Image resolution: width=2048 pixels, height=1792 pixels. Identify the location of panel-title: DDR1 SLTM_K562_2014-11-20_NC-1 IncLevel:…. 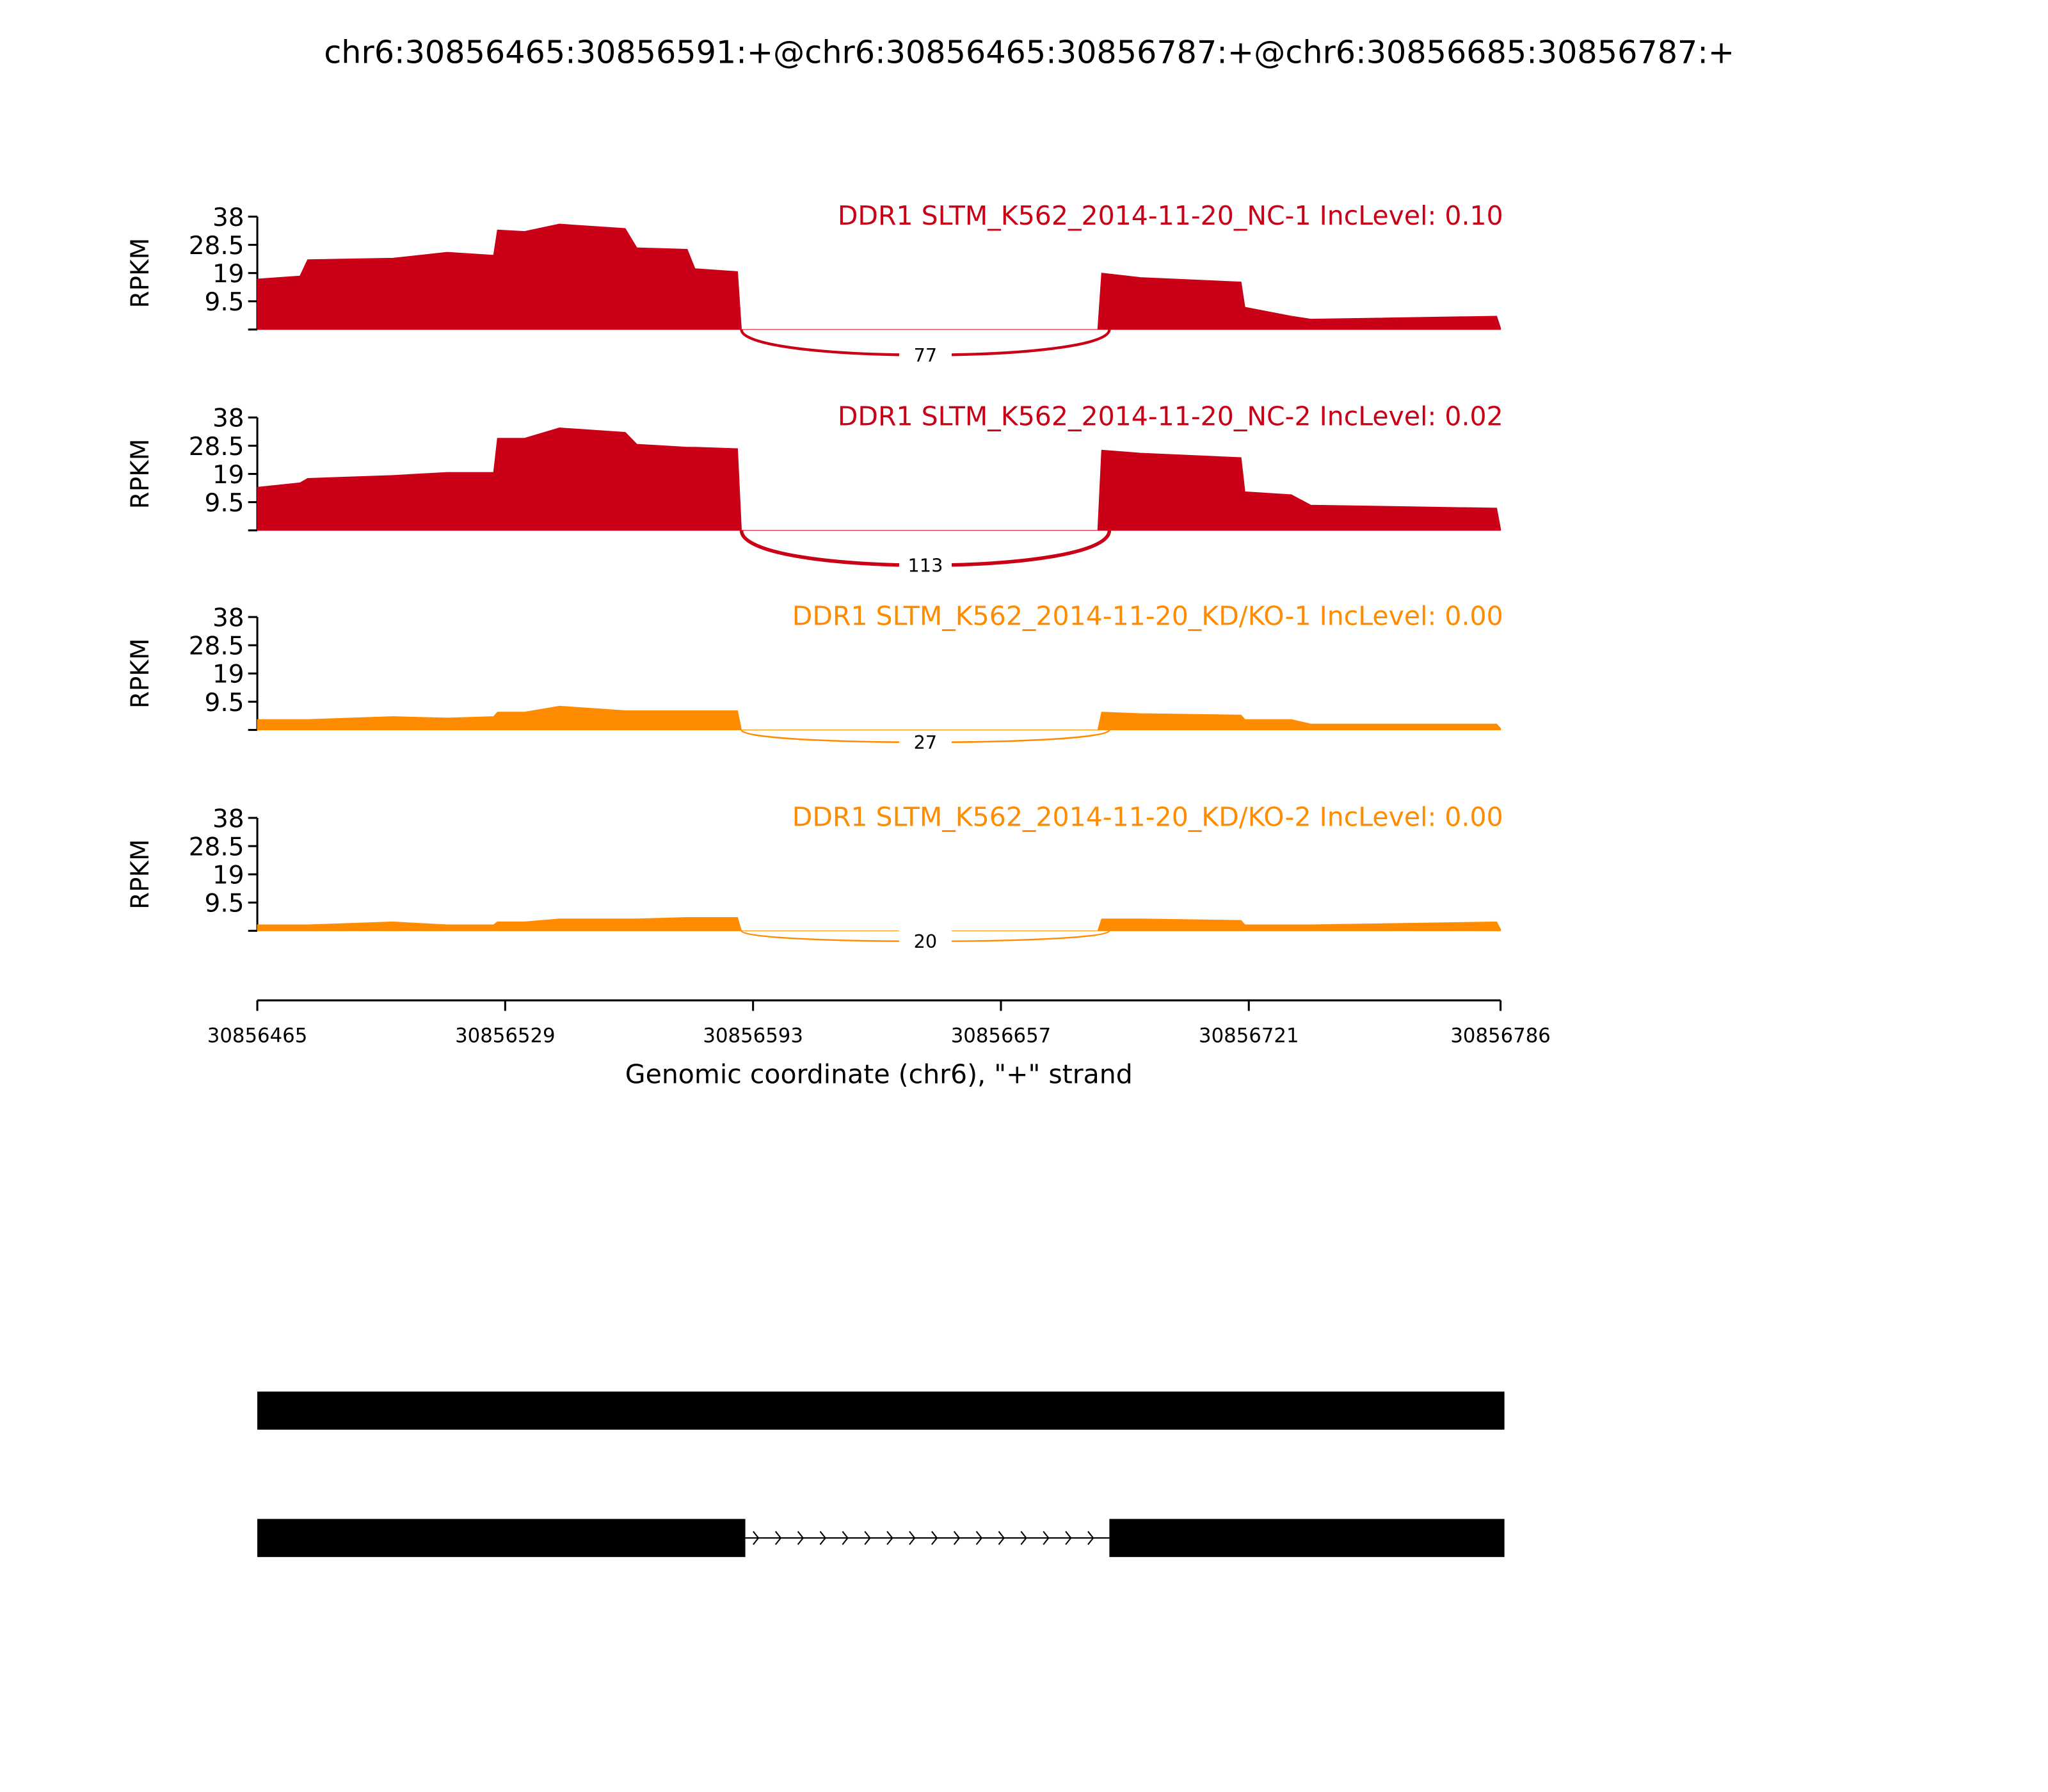
(1170, 215).